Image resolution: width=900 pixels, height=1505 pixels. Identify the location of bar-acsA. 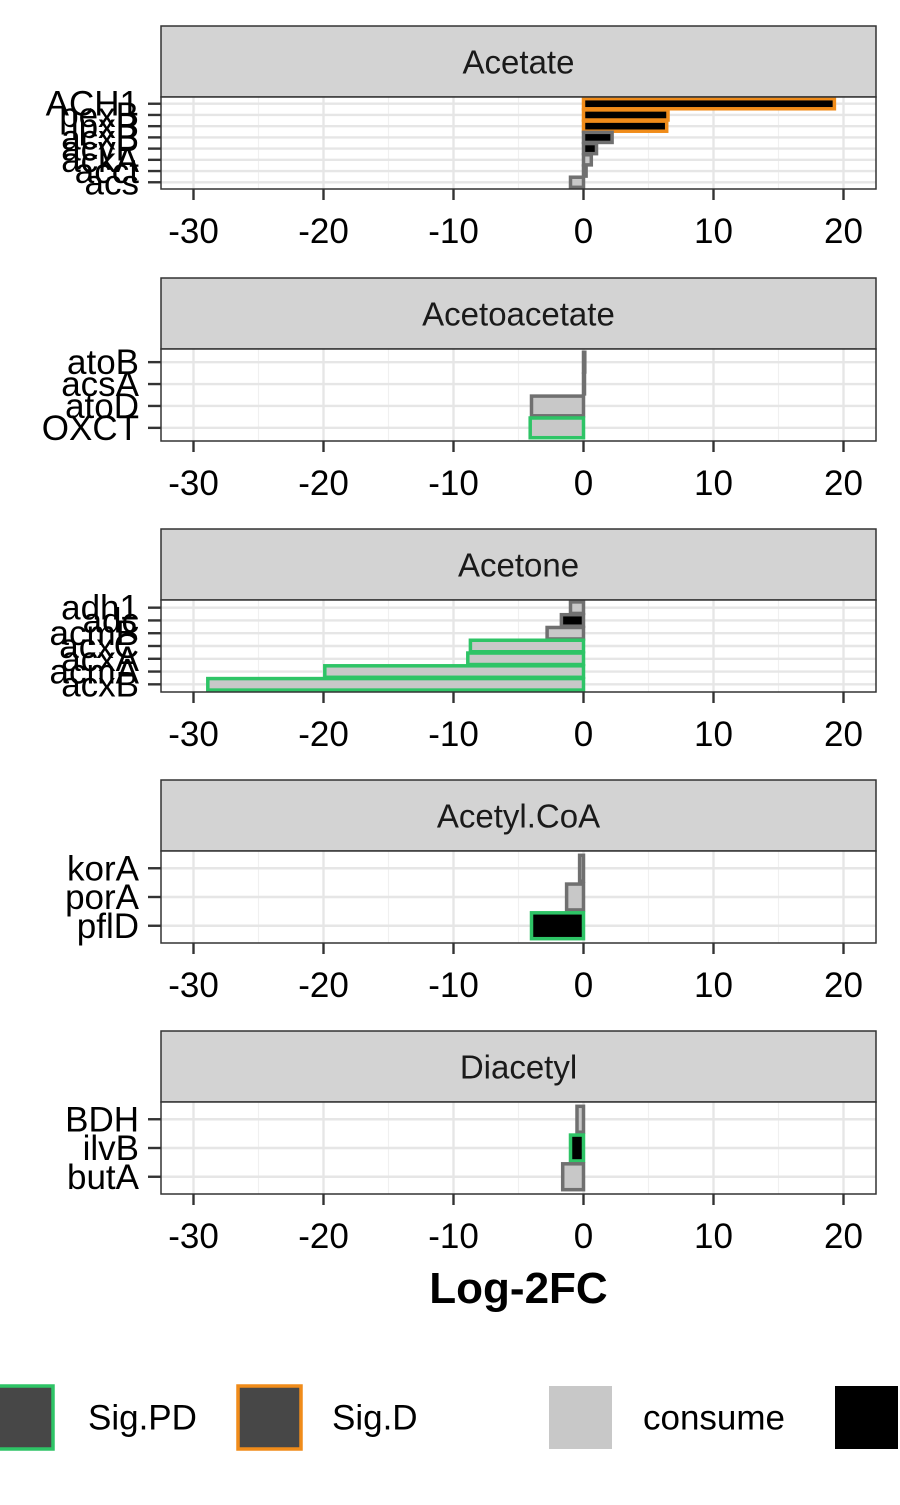
(584, 384).